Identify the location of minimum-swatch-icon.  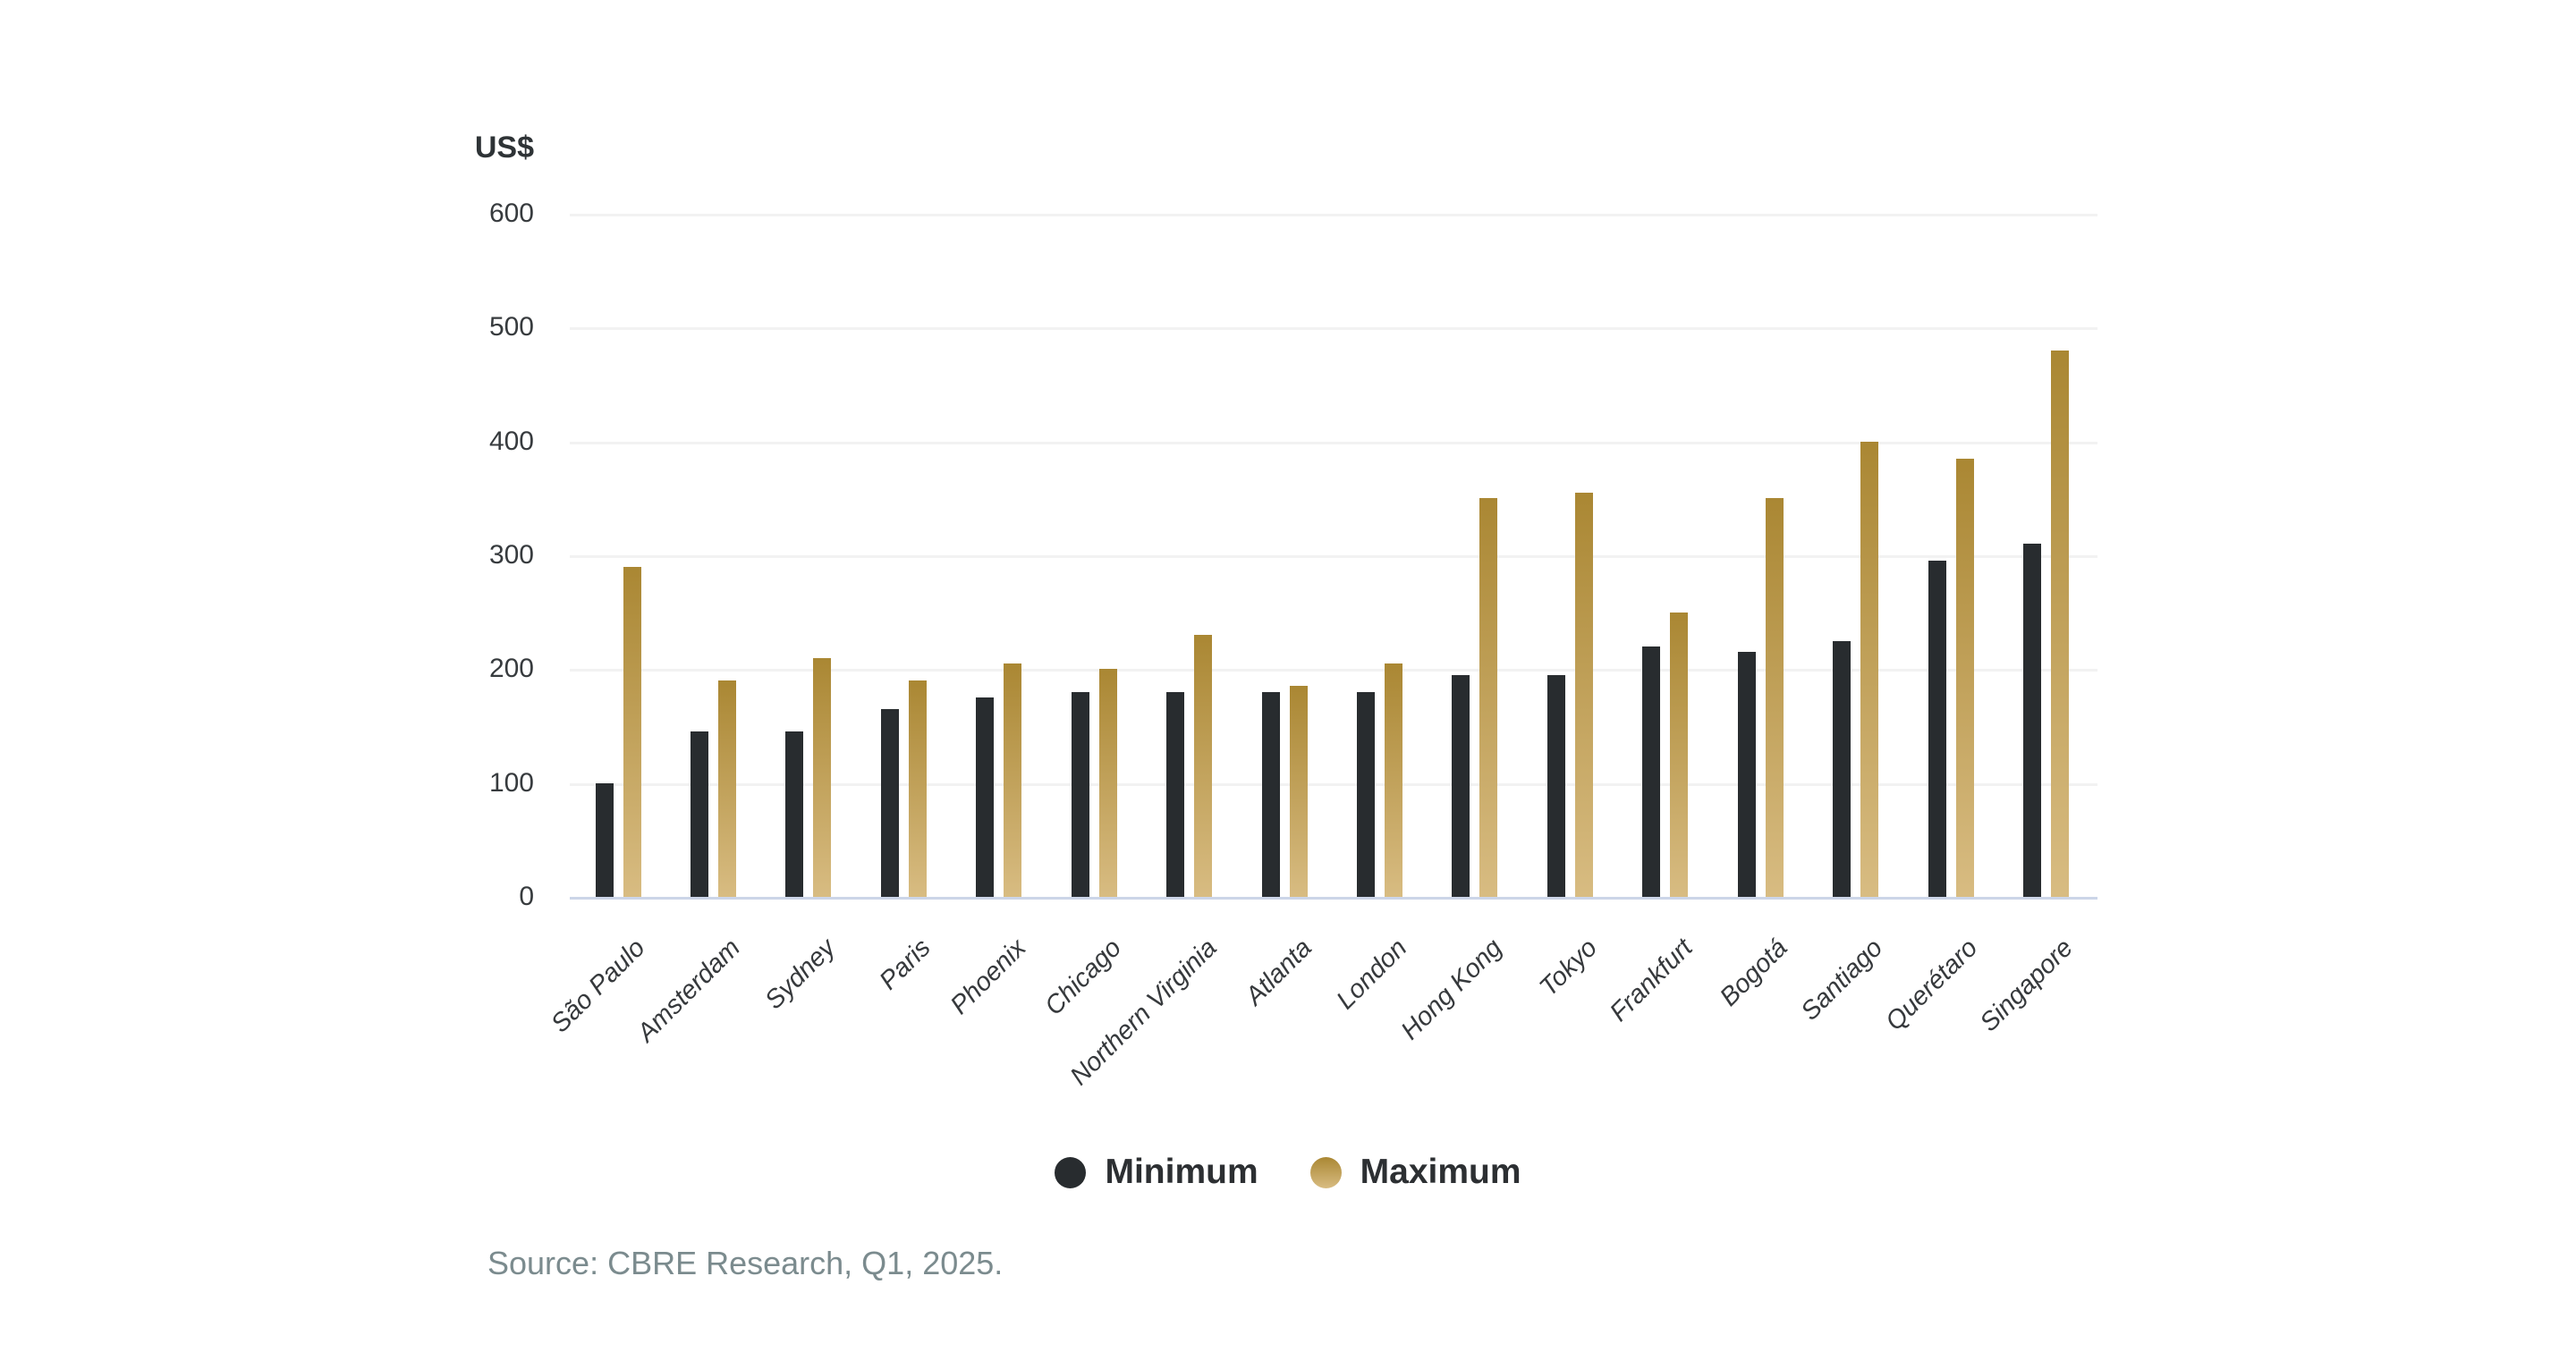
(1071, 1172).